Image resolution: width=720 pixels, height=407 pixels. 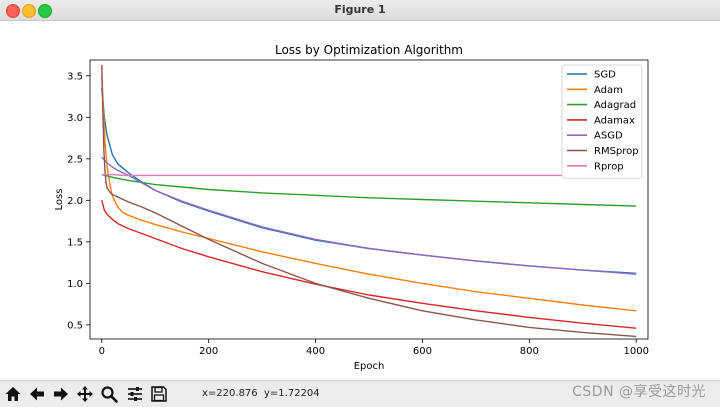 What do you see at coordinates (636, 351) in the screenshot?
I see `x-tick-label: 1000` at bounding box center [636, 351].